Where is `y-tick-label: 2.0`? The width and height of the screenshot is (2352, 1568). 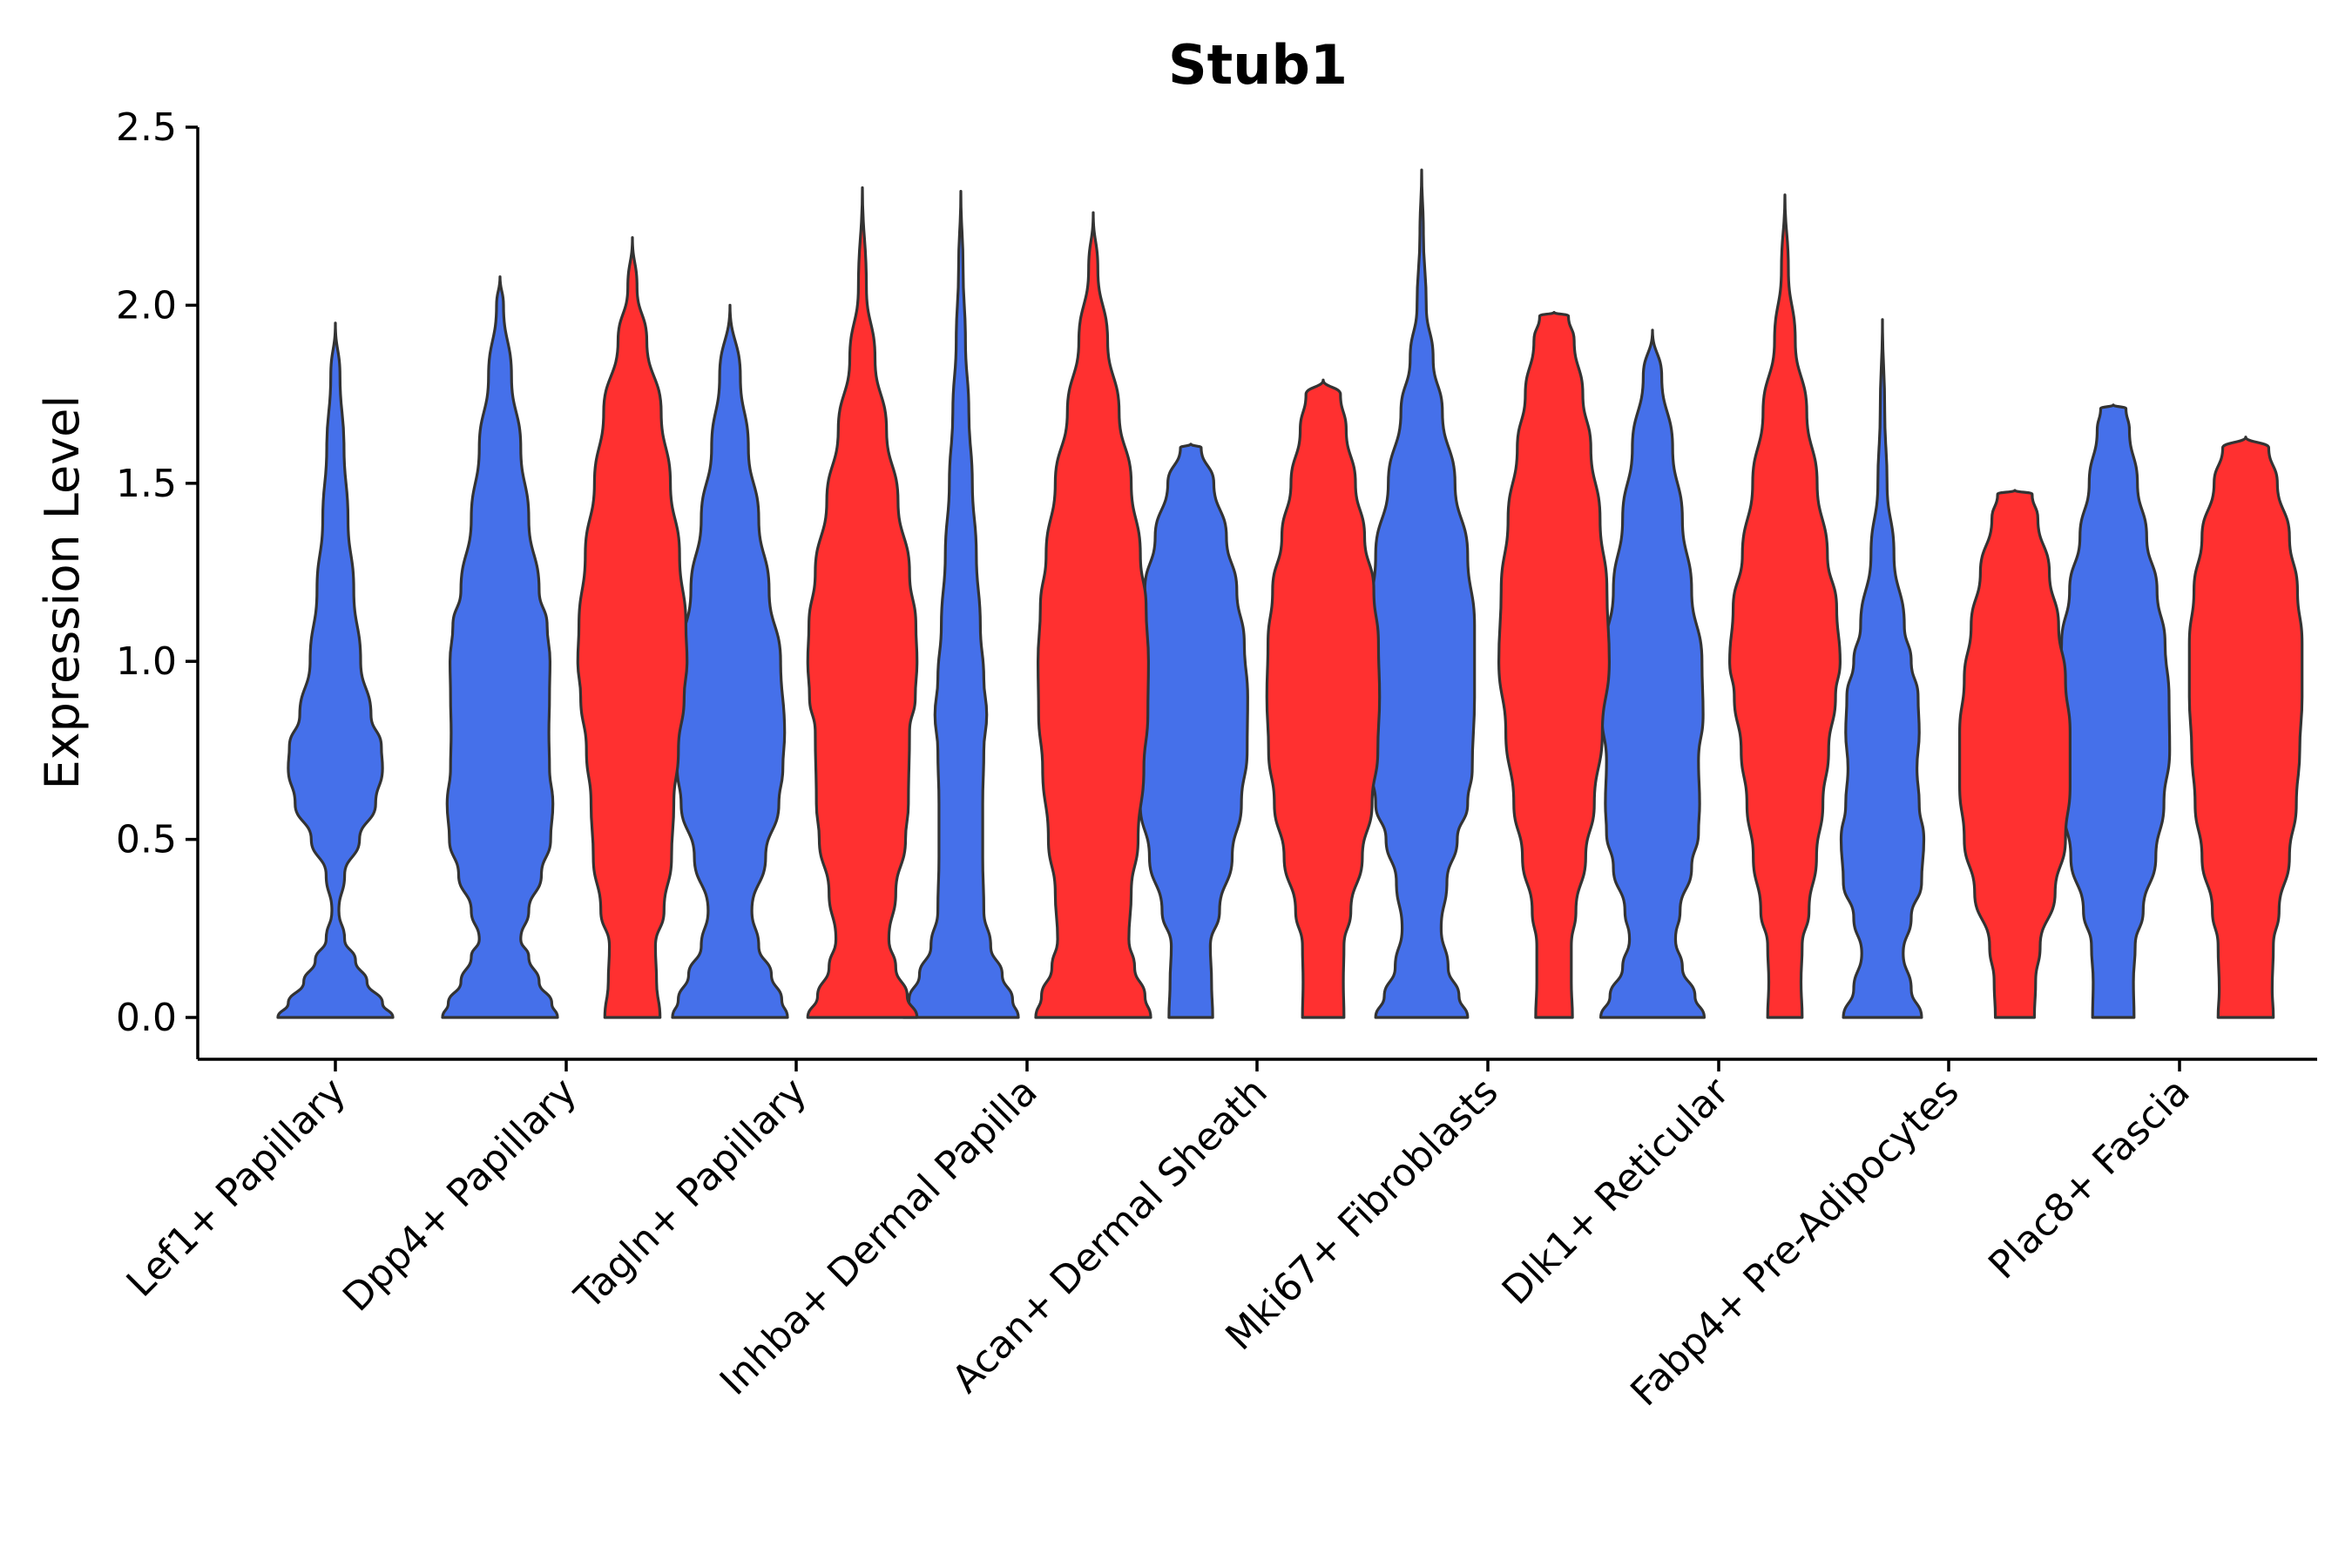 y-tick-label: 2.0 is located at coordinates (146, 305).